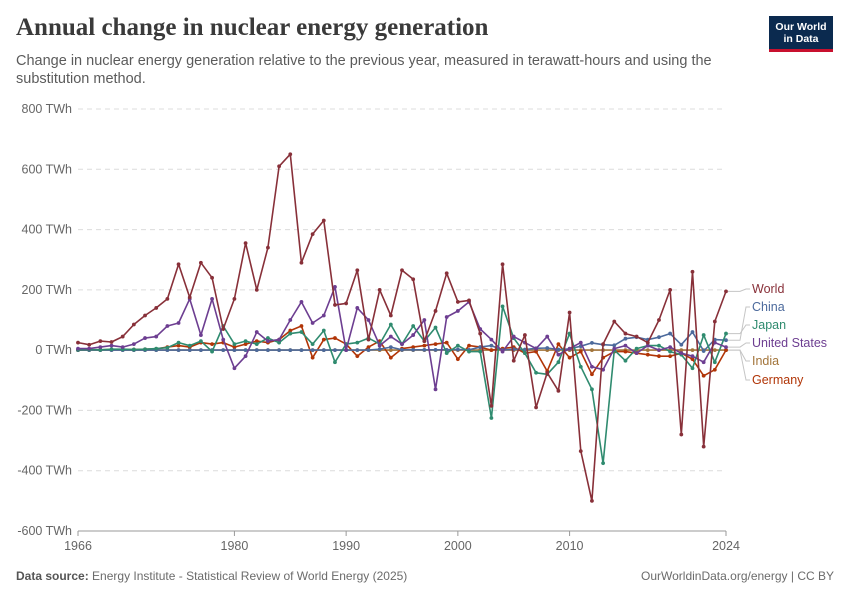 The width and height of the screenshot is (850, 600). Describe the element at coordinates (714, 576) in the screenshot. I see `footer-url: OurWorldinData.org/energy` at that location.